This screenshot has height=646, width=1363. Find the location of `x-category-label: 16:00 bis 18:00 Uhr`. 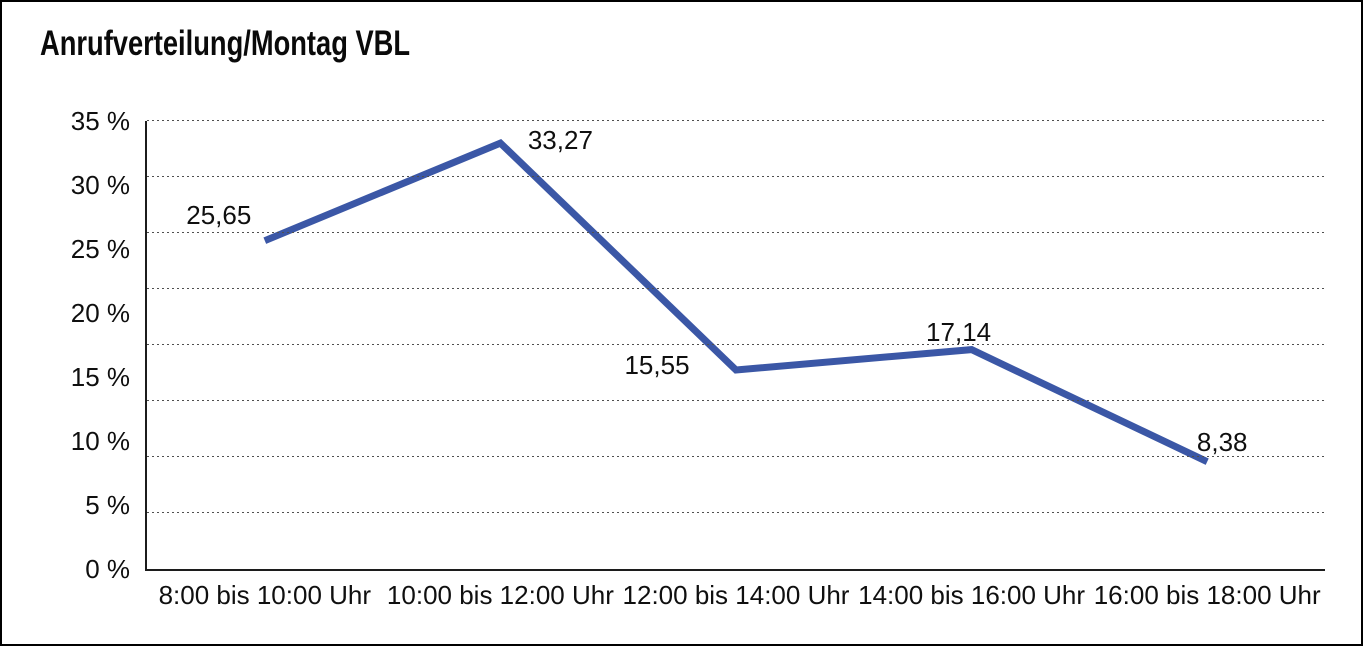

x-category-label: 16:00 bis 18:00 Uhr is located at coordinates (1207, 595).